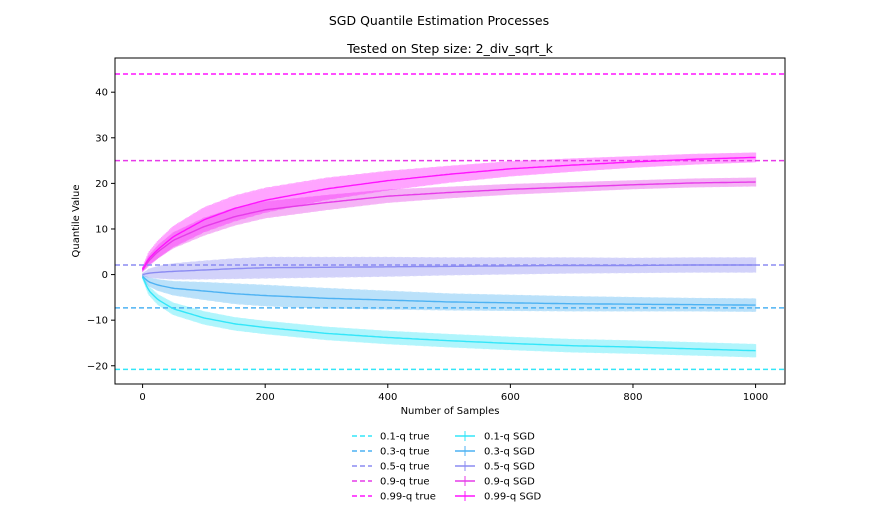 This screenshot has width=878, height=516. Describe the element at coordinates (450, 411) in the screenshot. I see `x-axis-label: Number of Samples` at that location.